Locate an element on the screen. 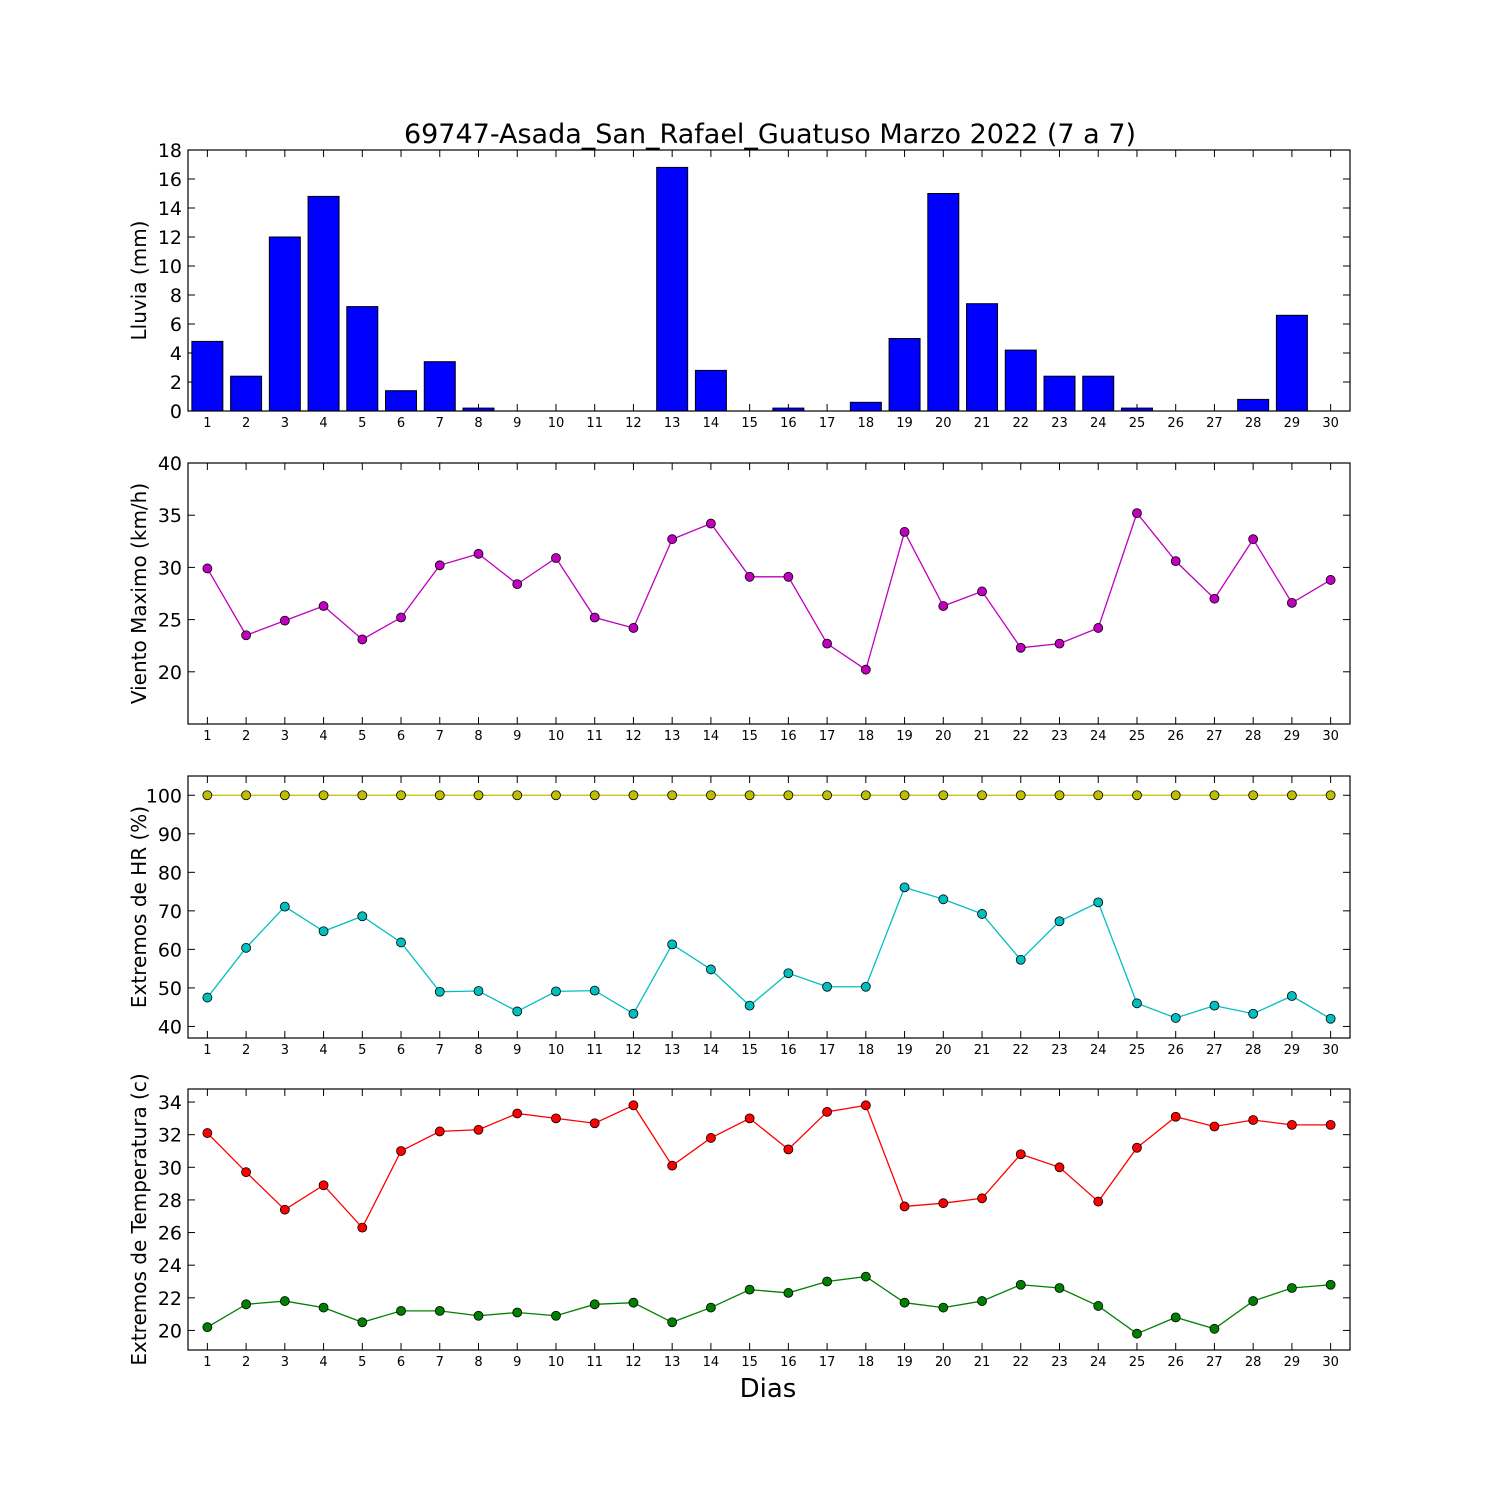 This screenshot has height=1500, width=1500. x-tick-label: 10 is located at coordinates (556, 423).